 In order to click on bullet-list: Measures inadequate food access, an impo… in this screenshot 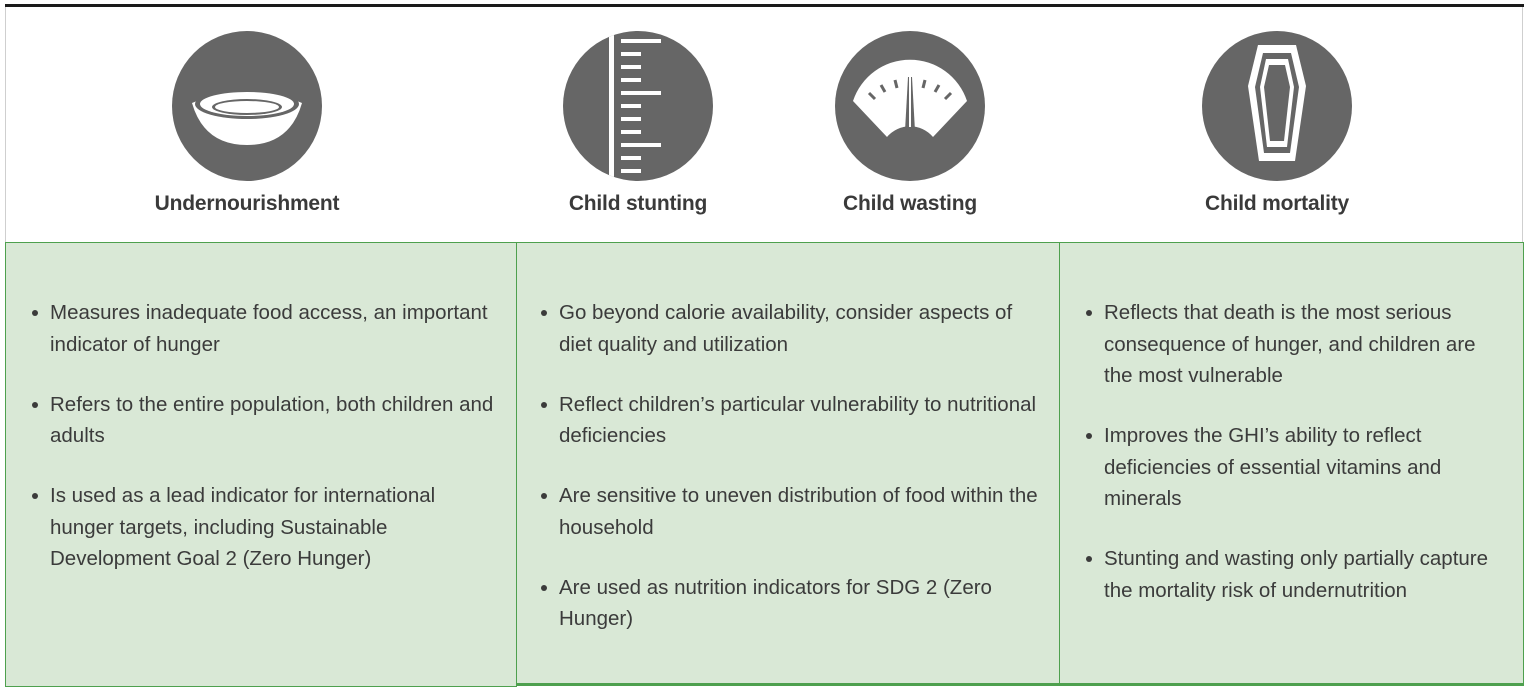, I will do `click(264, 436)`.